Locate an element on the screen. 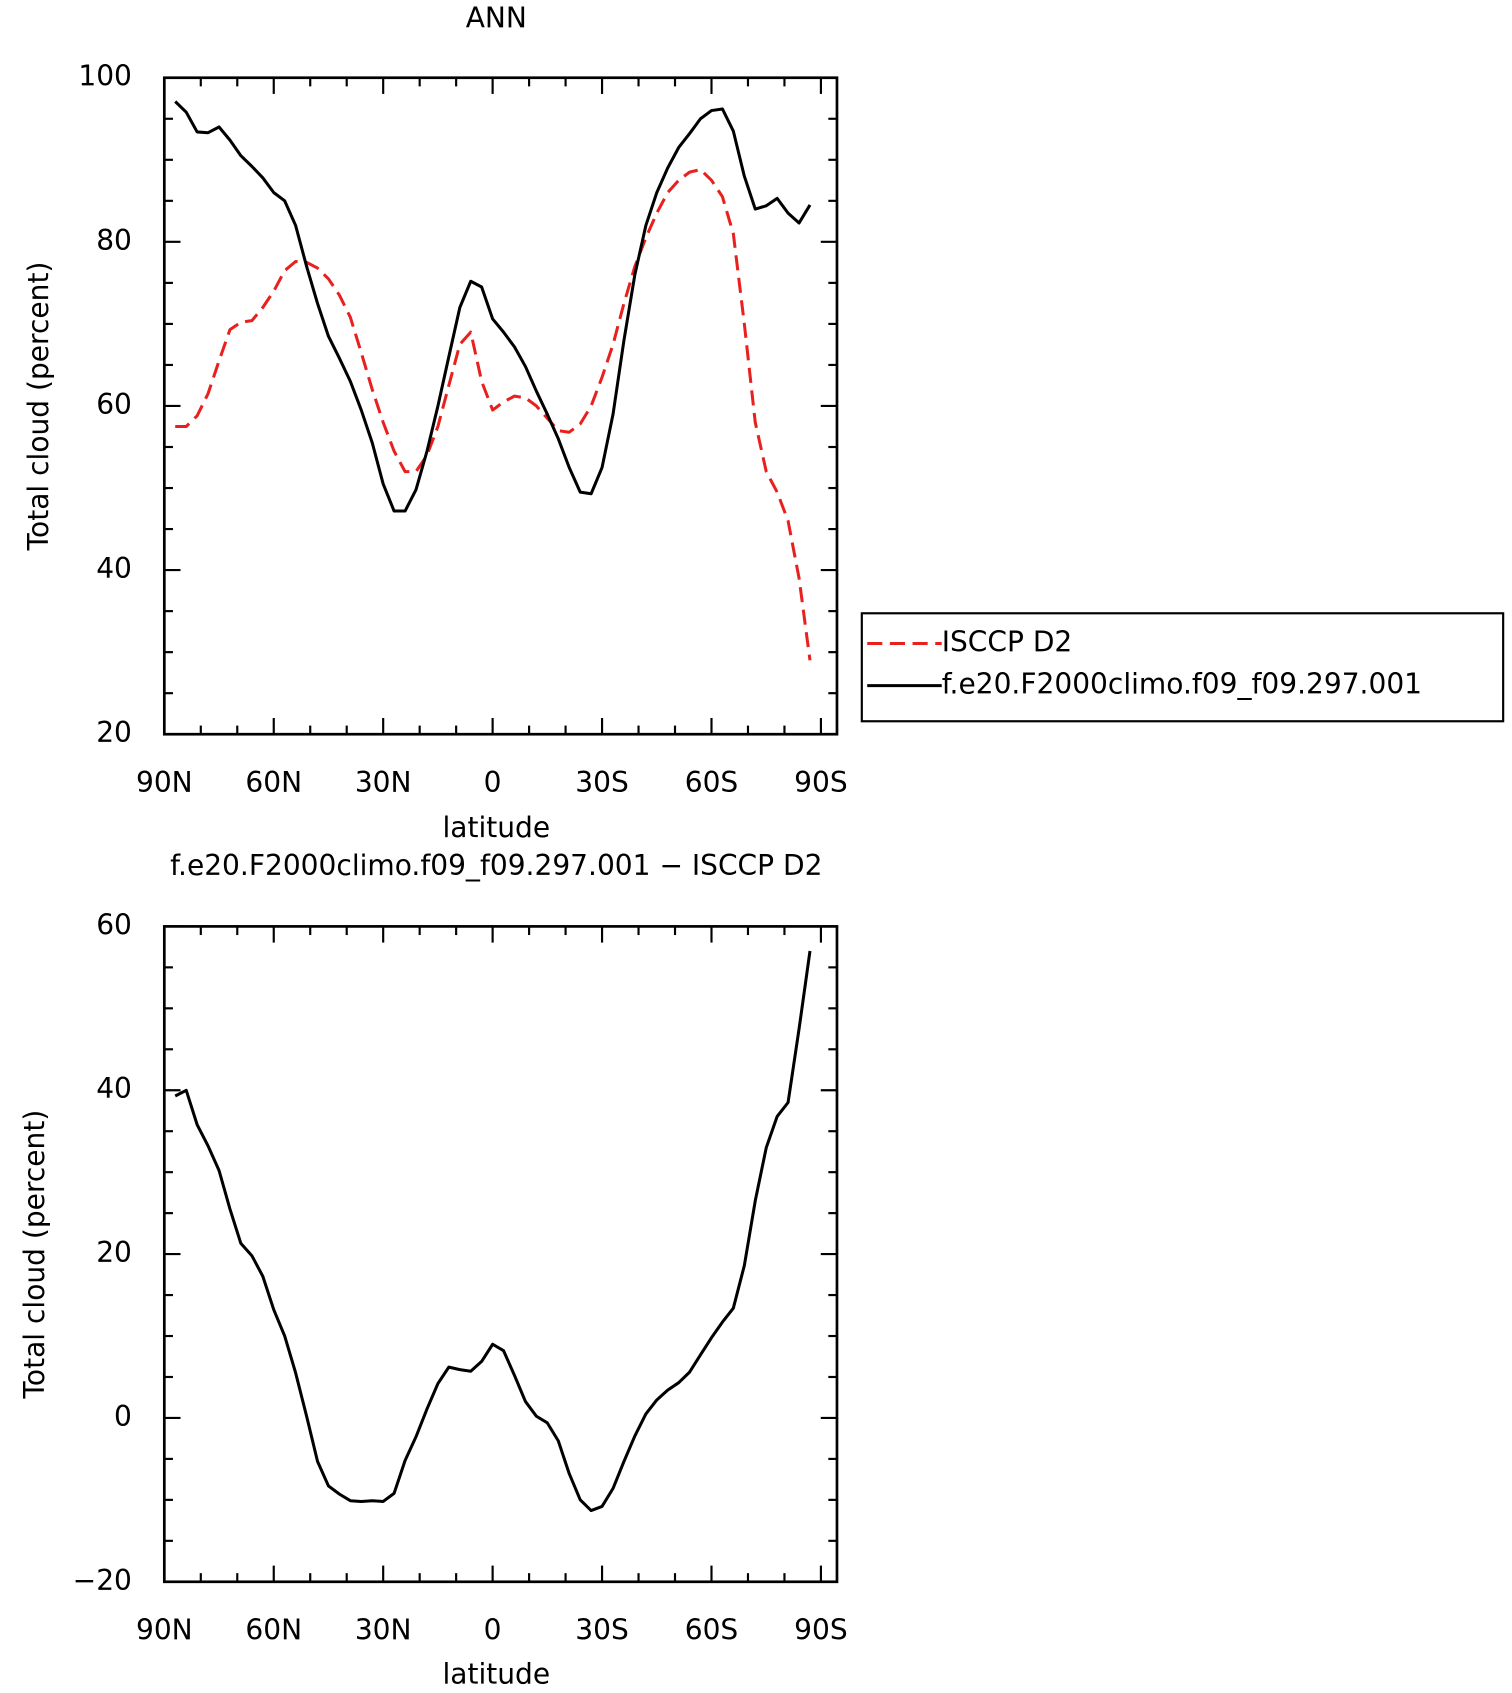 This screenshot has width=1512, height=1693. legend-box is located at coordinates (1182, 667).